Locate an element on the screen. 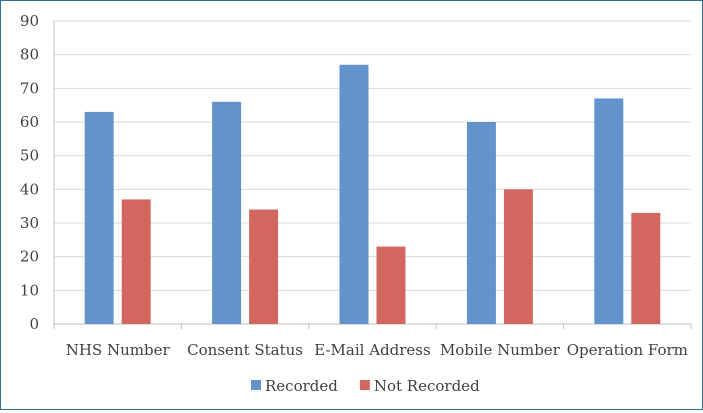 This screenshot has height=413, width=703. x-tick-label-nhs-number: NHS Number is located at coordinates (118, 350).